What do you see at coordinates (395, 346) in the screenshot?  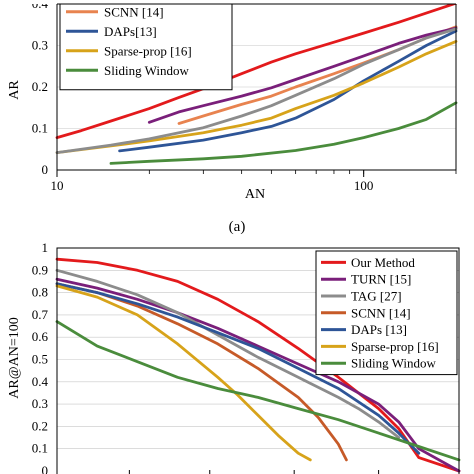 I see `bottom-legend-label-sparse-prop-16: Sparse-prop [16]` at bounding box center [395, 346].